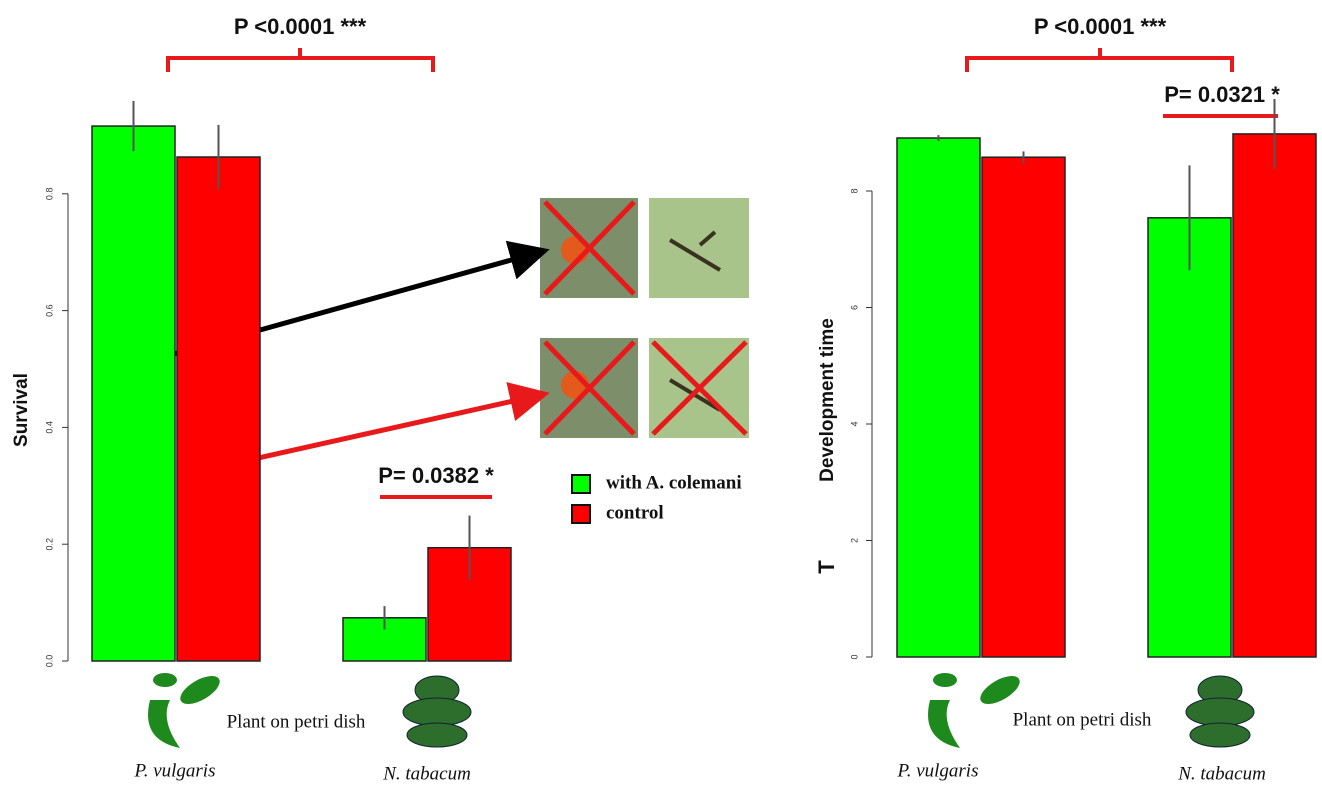 The width and height of the screenshot is (1322, 789). Describe the element at coordinates (436, 475) in the screenshot. I see `annotation: P= 0.0382 *` at that location.